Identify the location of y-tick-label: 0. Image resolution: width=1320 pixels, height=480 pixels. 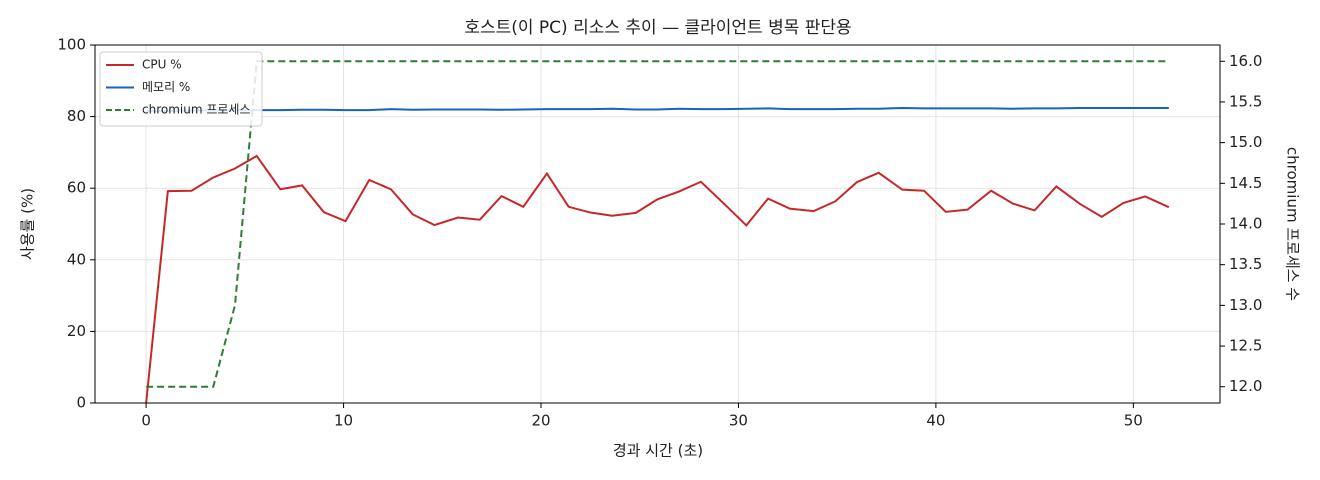
(81, 403).